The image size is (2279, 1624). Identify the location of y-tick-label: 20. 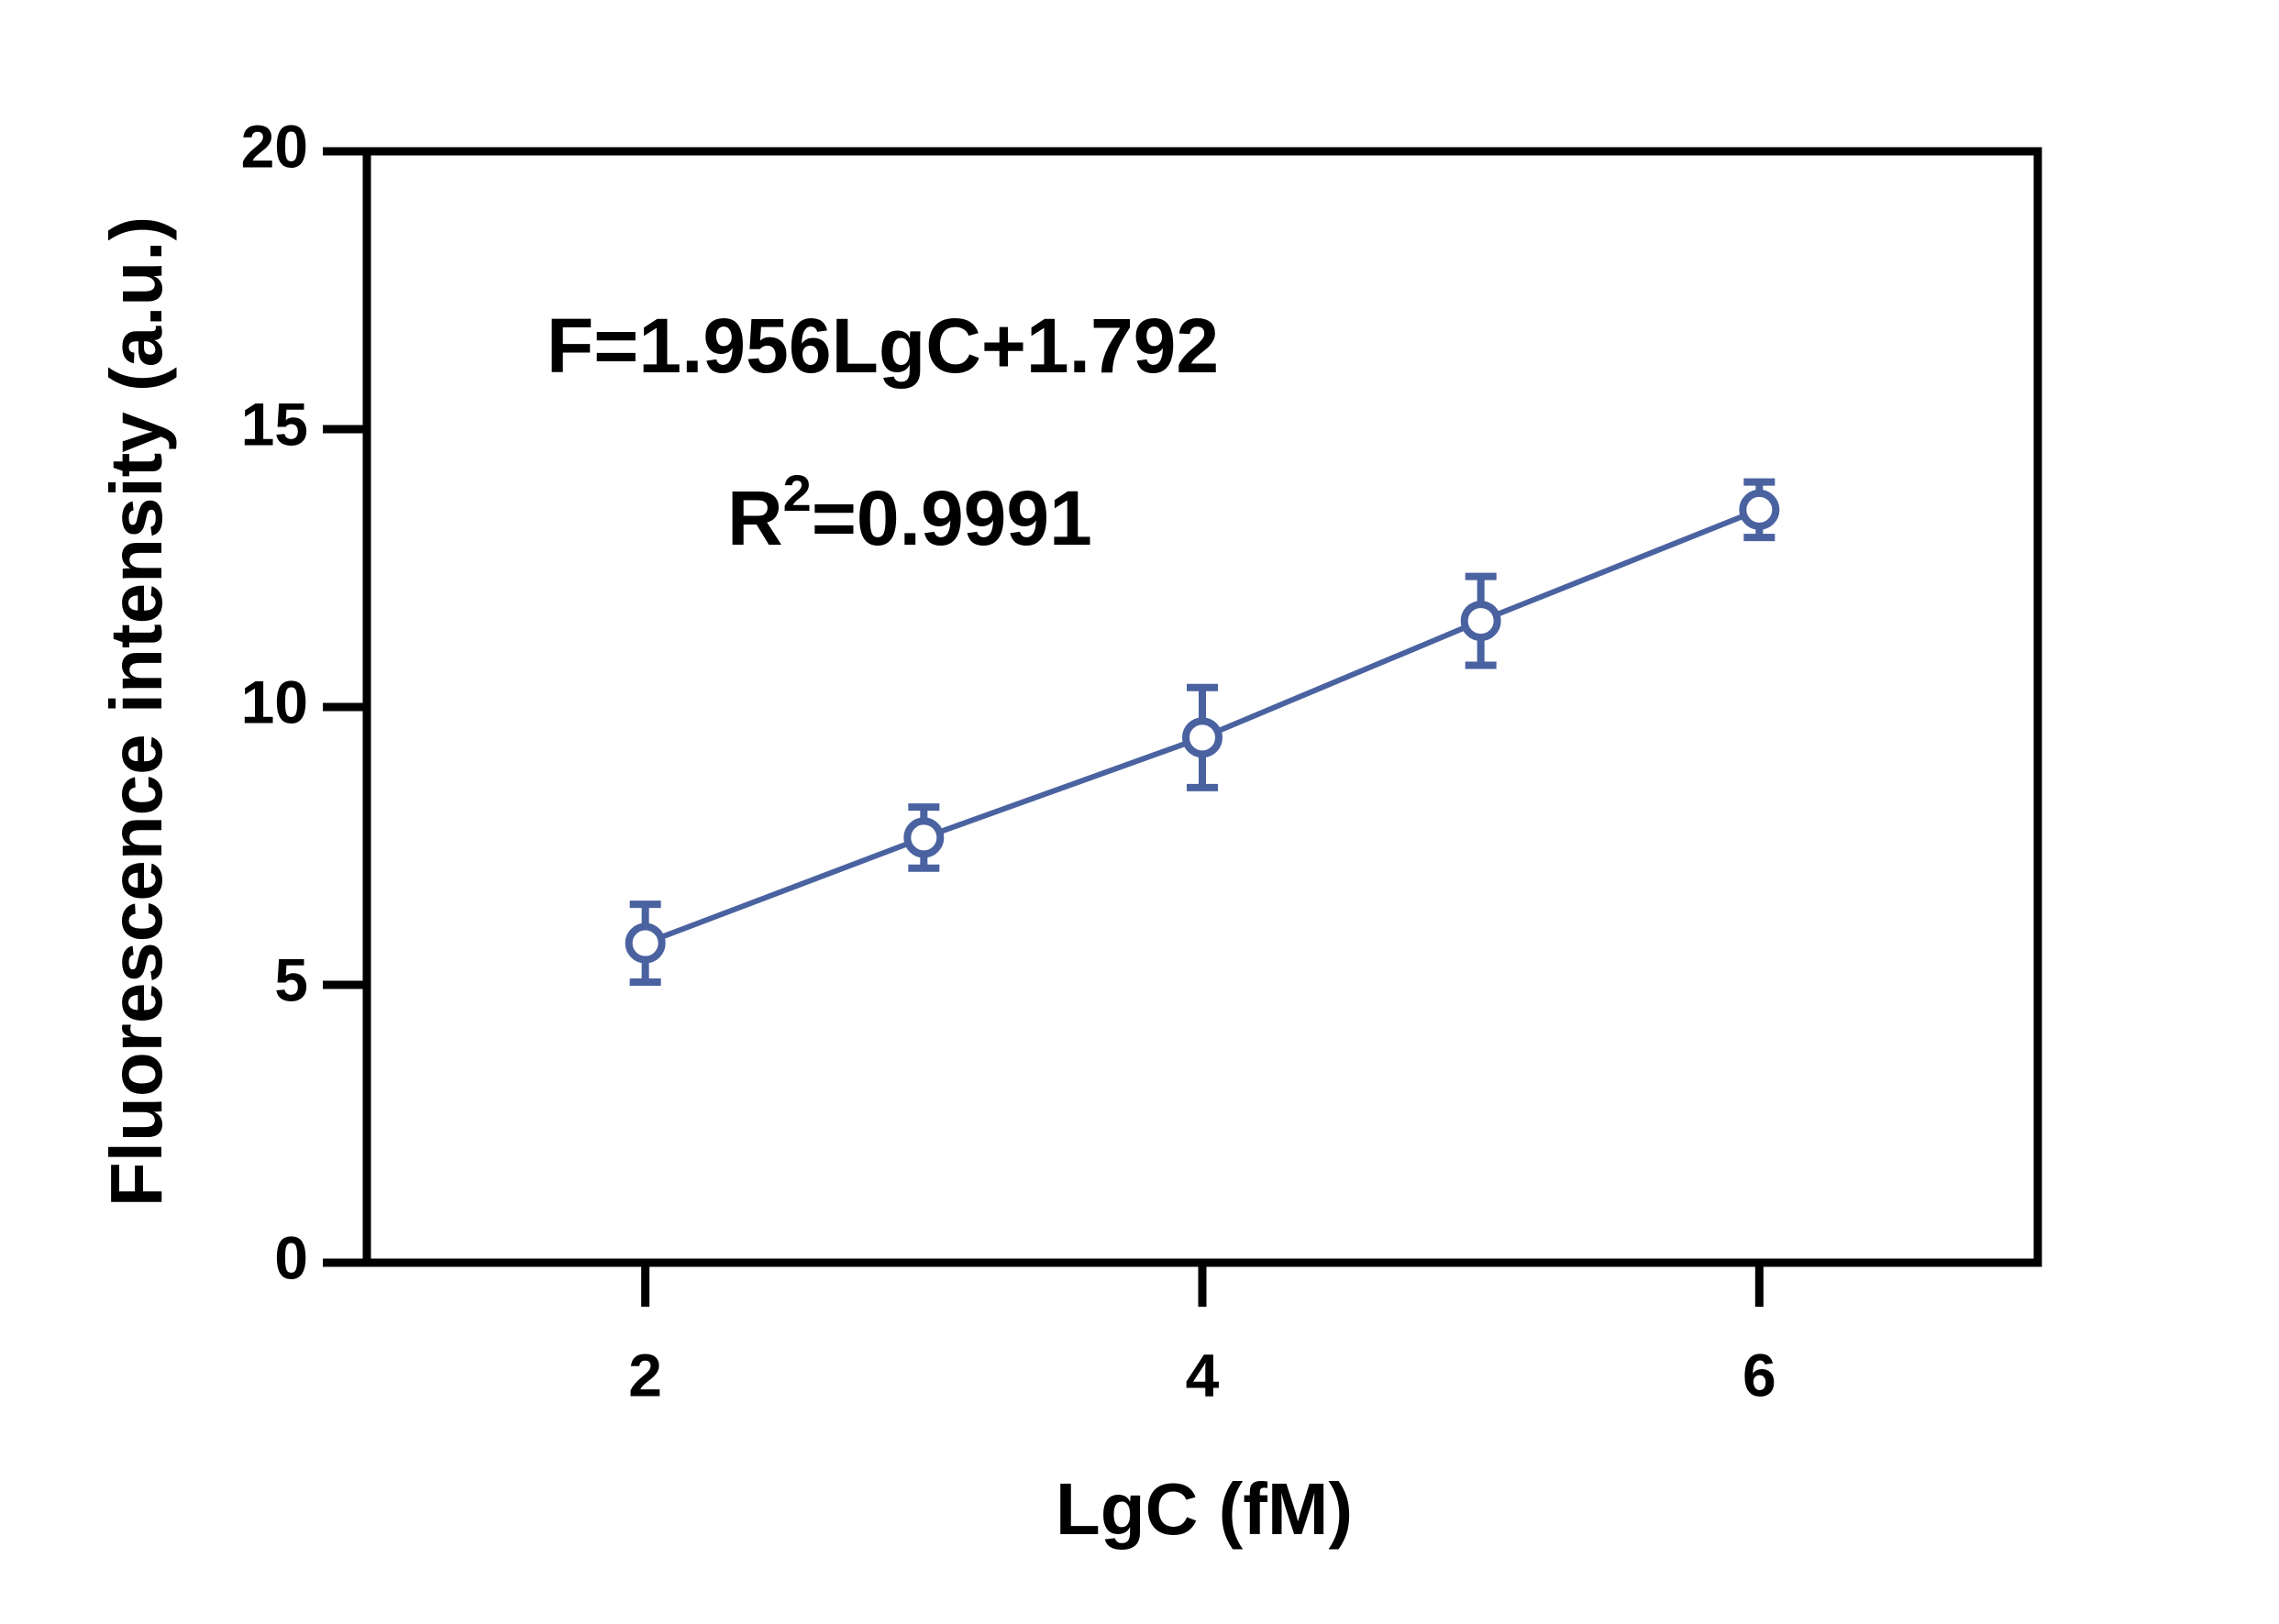
(275, 146).